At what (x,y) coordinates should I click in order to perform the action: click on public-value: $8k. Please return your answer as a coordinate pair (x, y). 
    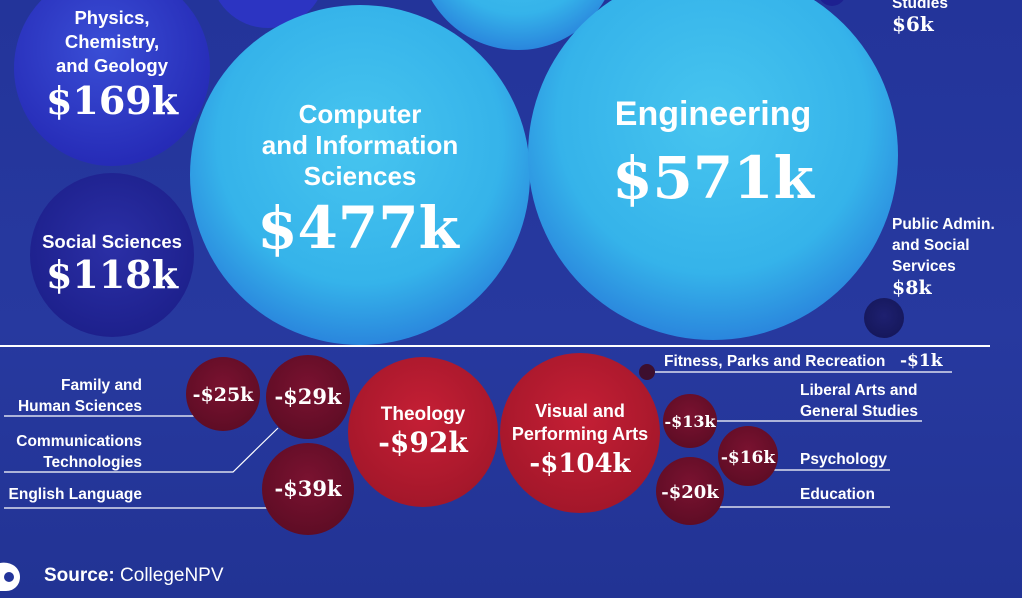
    Looking at the image, I should click on (912, 288).